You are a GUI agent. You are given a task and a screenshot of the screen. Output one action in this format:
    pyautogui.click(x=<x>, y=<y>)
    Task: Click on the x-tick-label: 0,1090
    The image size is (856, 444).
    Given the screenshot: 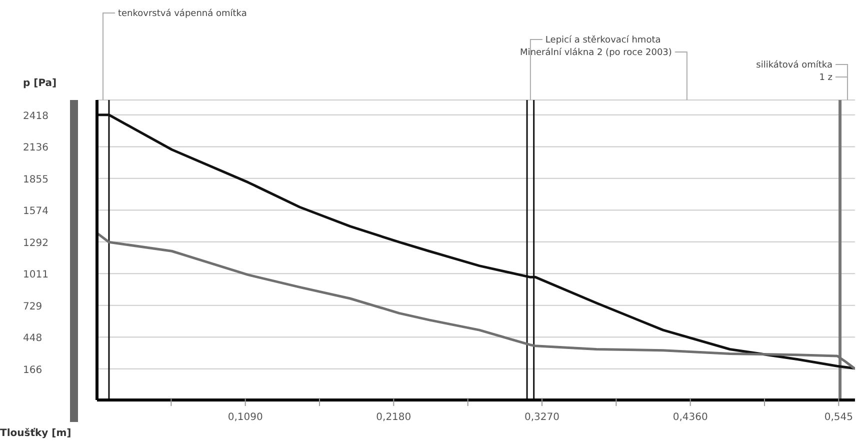 What is the action you would take?
    pyautogui.click(x=245, y=417)
    